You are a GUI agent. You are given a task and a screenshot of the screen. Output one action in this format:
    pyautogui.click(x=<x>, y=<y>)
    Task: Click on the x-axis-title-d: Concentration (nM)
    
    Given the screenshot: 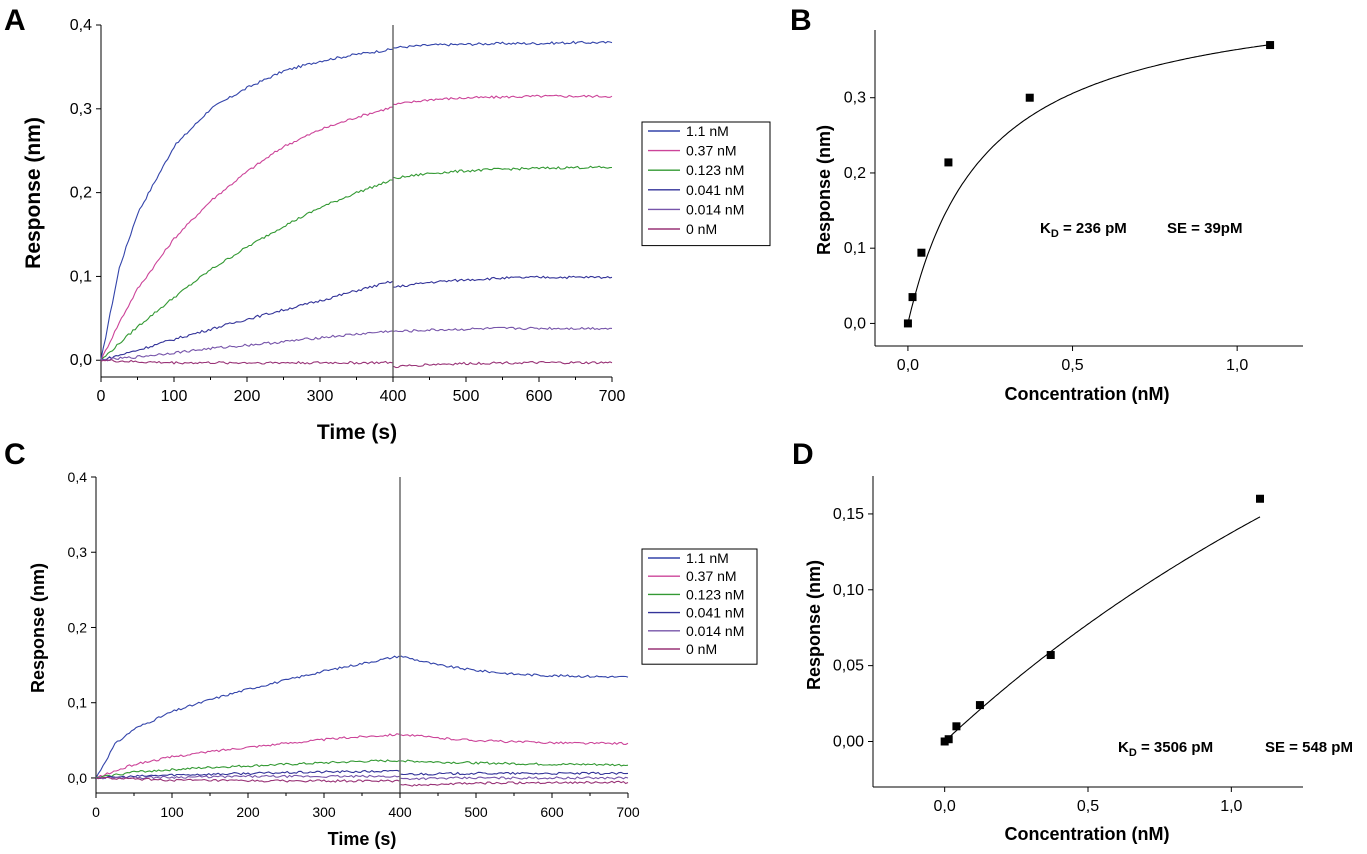 What is the action you would take?
    pyautogui.click(x=1087, y=834)
    